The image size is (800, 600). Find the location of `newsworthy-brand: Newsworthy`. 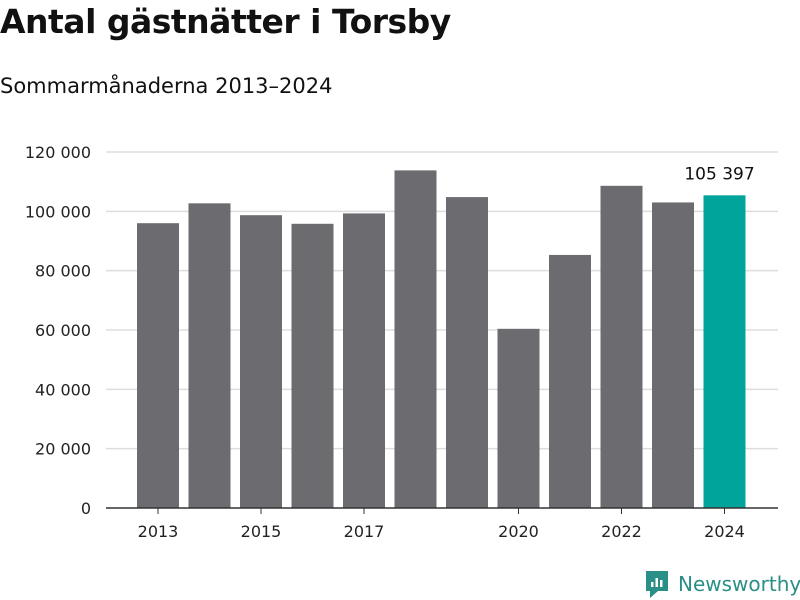

newsworthy-brand: Newsworthy is located at coordinates (722, 584).